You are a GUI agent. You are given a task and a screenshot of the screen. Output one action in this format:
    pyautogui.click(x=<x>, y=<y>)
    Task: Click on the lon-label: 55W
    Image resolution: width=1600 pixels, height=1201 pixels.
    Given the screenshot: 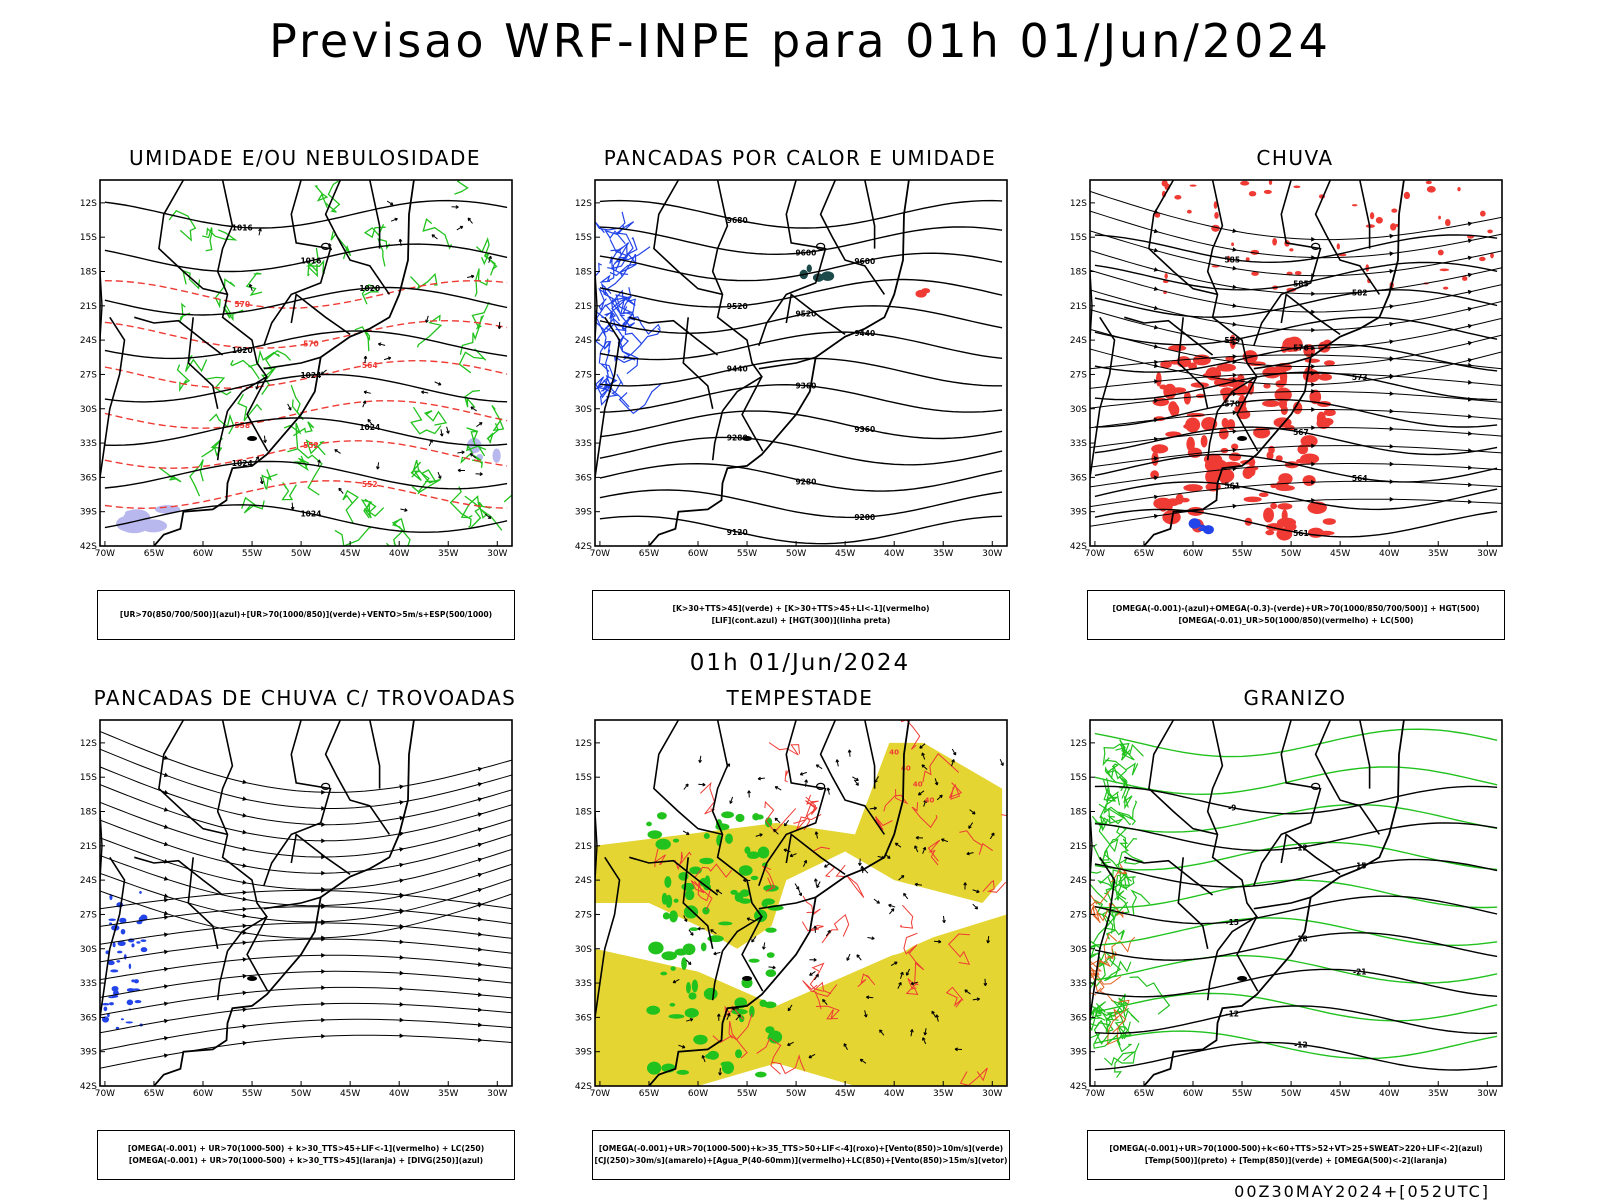 What is the action you would take?
    pyautogui.click(x=252, y=554)
    